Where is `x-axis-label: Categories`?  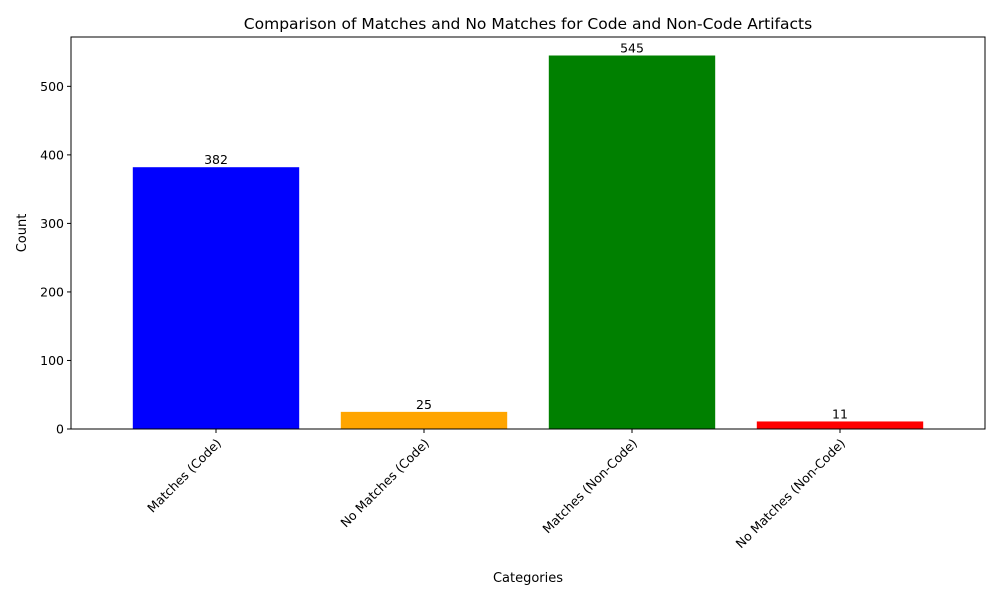
x-axis-label: Categories is located at coordinates (528, 578).